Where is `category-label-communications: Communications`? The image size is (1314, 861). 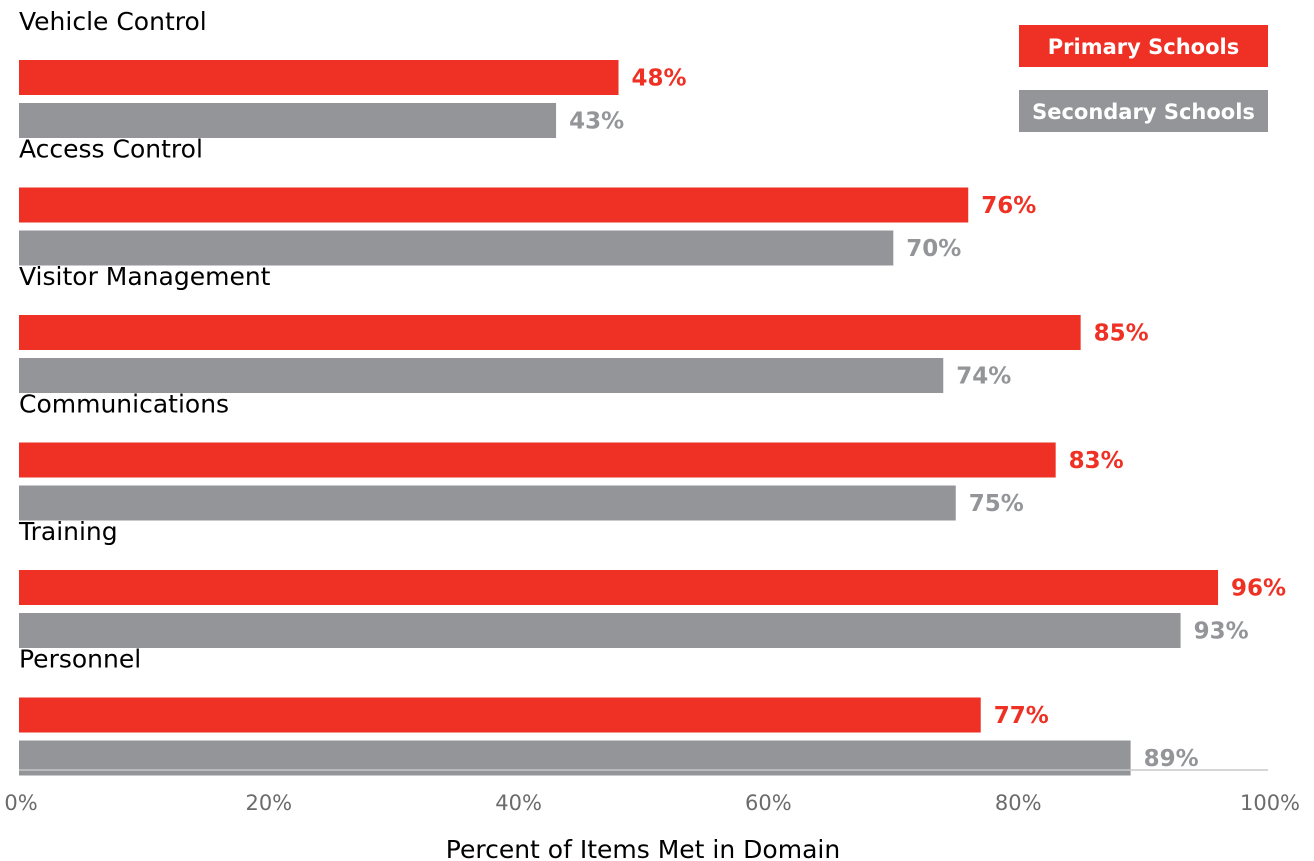
category-label-communications: Communications is located at coordinates (124, 404).